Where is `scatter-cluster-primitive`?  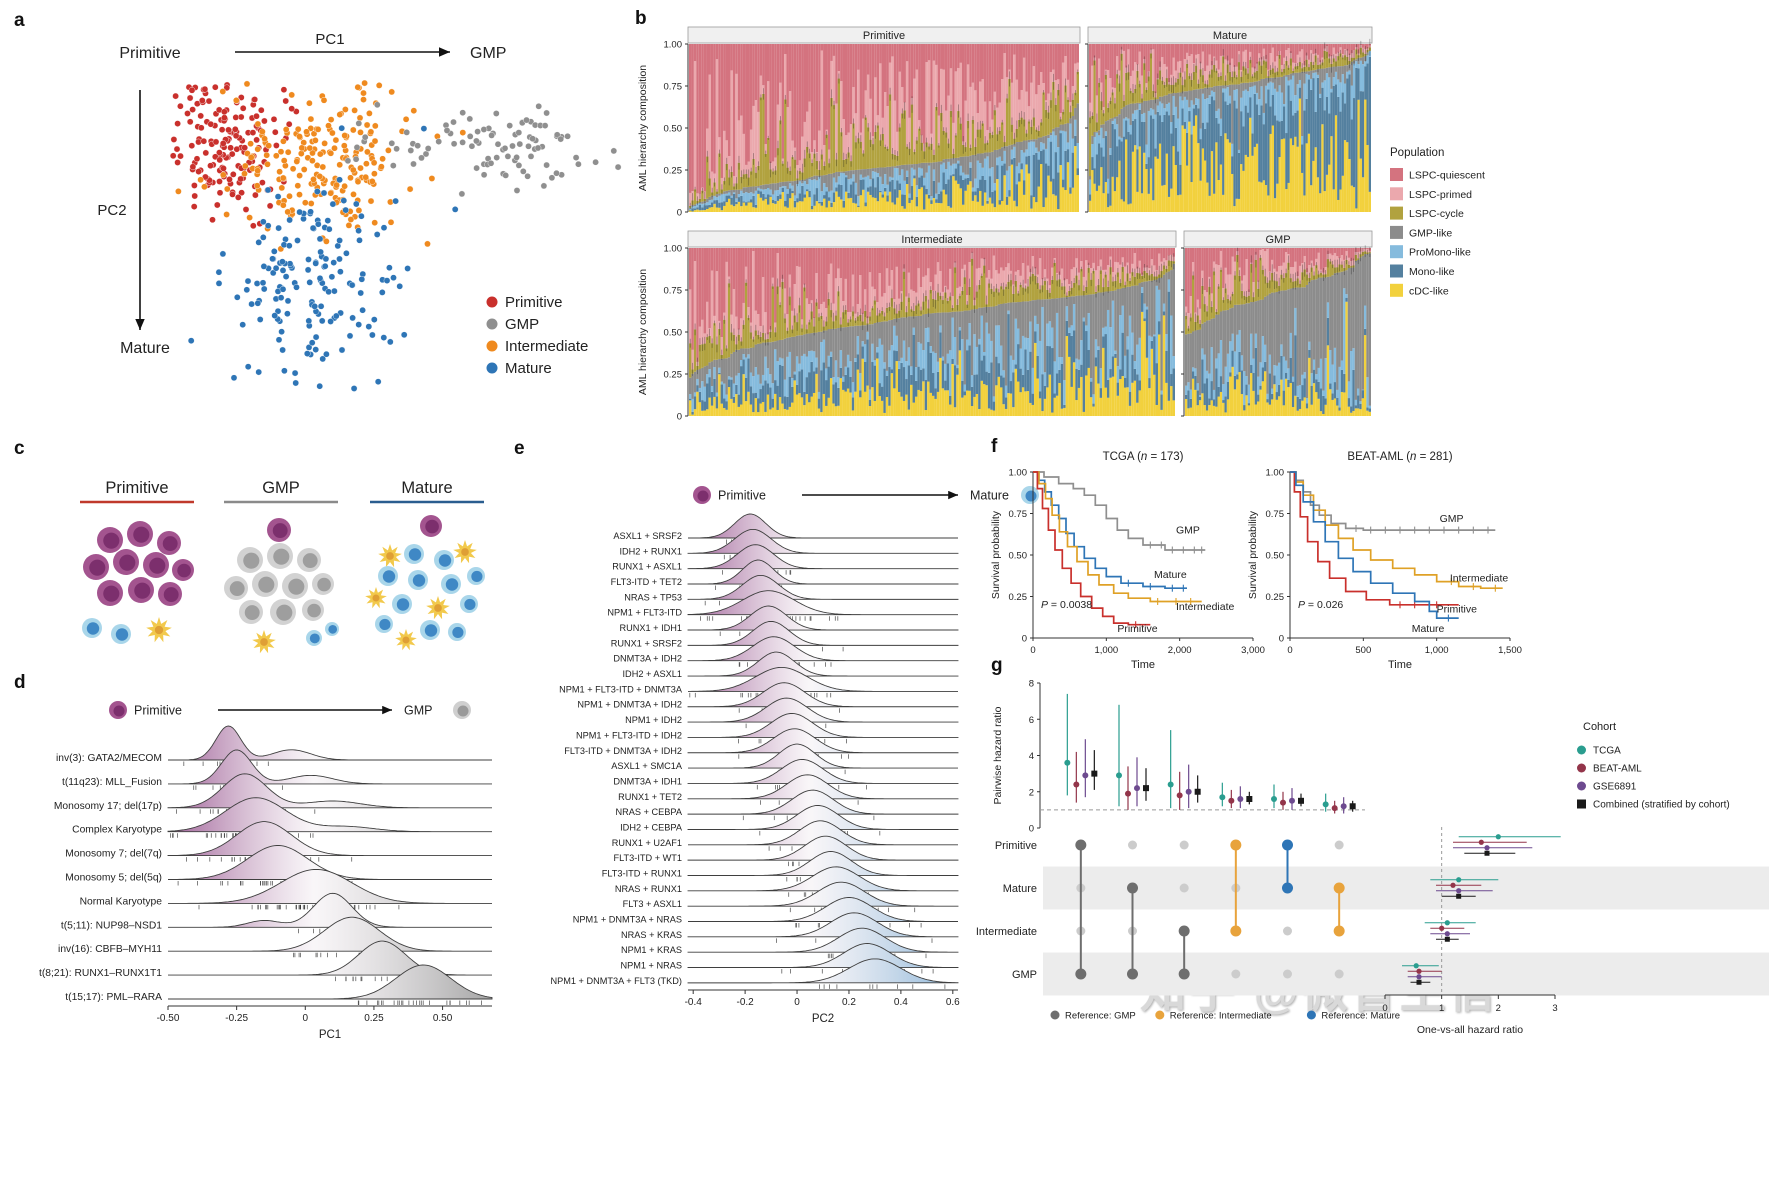
scatter-cluster-primitive is located at coordinates (234, 155).